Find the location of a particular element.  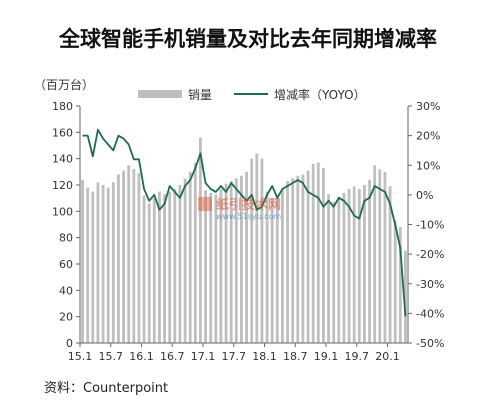

x-axis-tick-label: 15.7 is located at coordinates (111, 356).